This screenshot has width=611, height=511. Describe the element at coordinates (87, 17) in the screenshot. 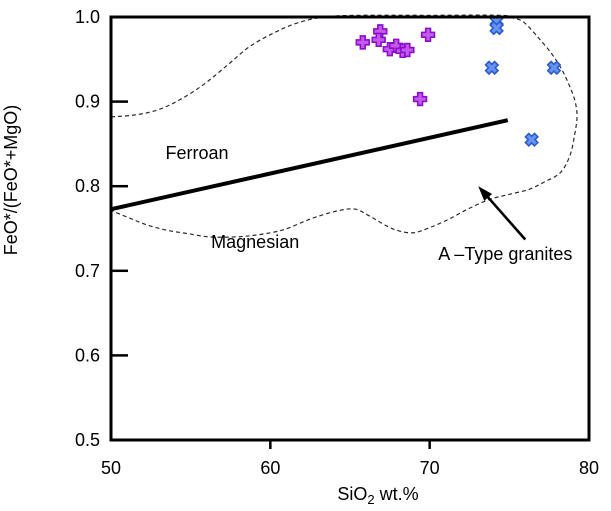

I see `y-tick-label: 1.0` at that location.